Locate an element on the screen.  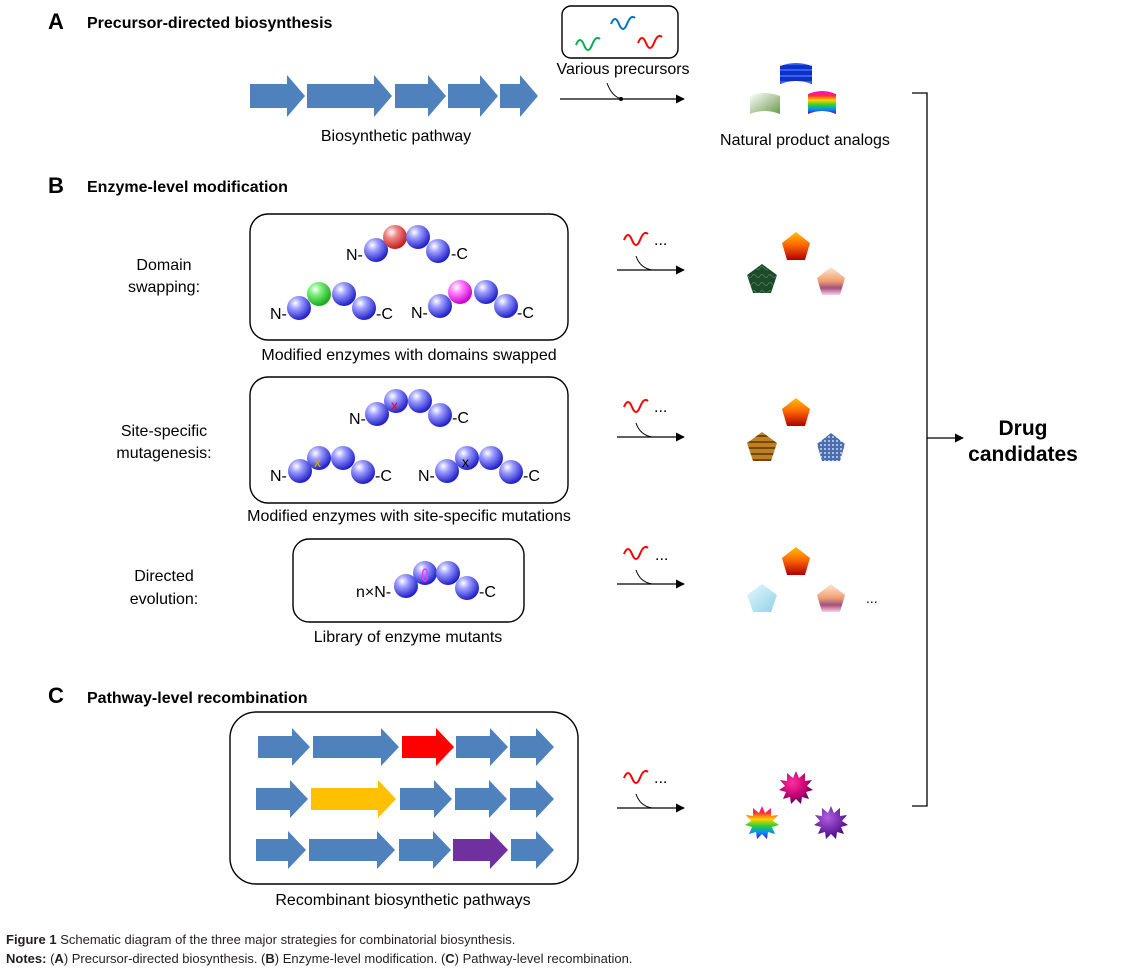
products-label: Natural product analogs is located at coordinates (805, 140).